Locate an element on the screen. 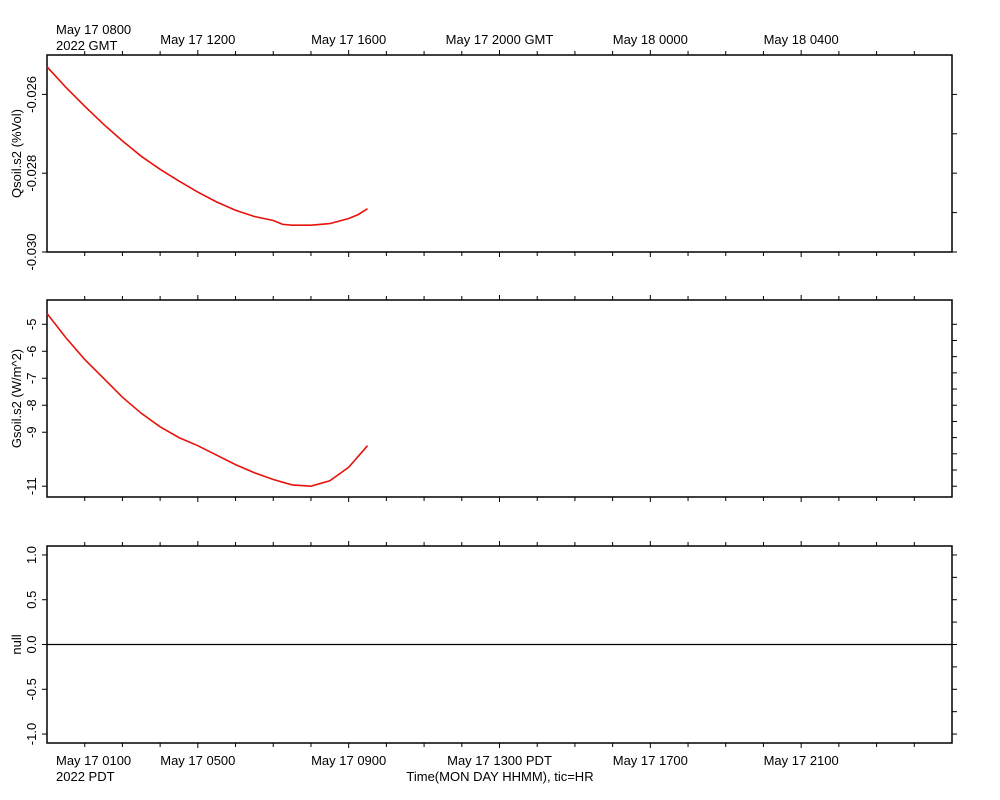 The width and height of the screenshot is (1000, 800). y-tick-label: 1.0 is located at coordinates (31, 555).